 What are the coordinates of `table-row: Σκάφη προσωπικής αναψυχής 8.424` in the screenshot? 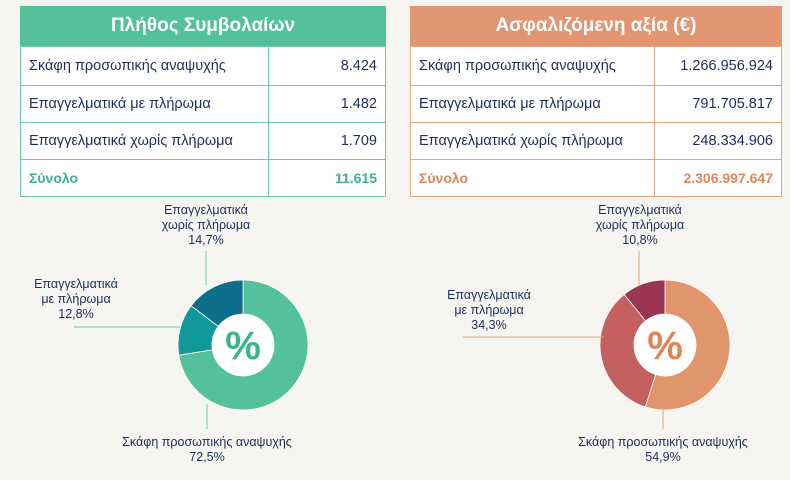 It's located at (203, 66).